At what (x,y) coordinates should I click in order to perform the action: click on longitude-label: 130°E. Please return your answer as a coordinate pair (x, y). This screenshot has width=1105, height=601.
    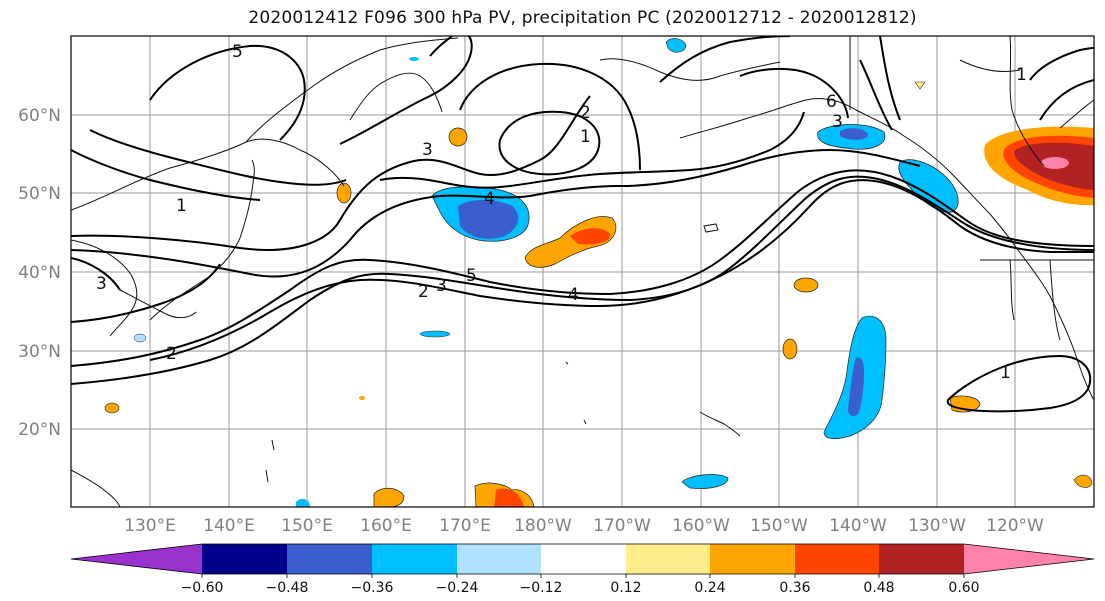
    Looking at the image, I should click on (150, 526).